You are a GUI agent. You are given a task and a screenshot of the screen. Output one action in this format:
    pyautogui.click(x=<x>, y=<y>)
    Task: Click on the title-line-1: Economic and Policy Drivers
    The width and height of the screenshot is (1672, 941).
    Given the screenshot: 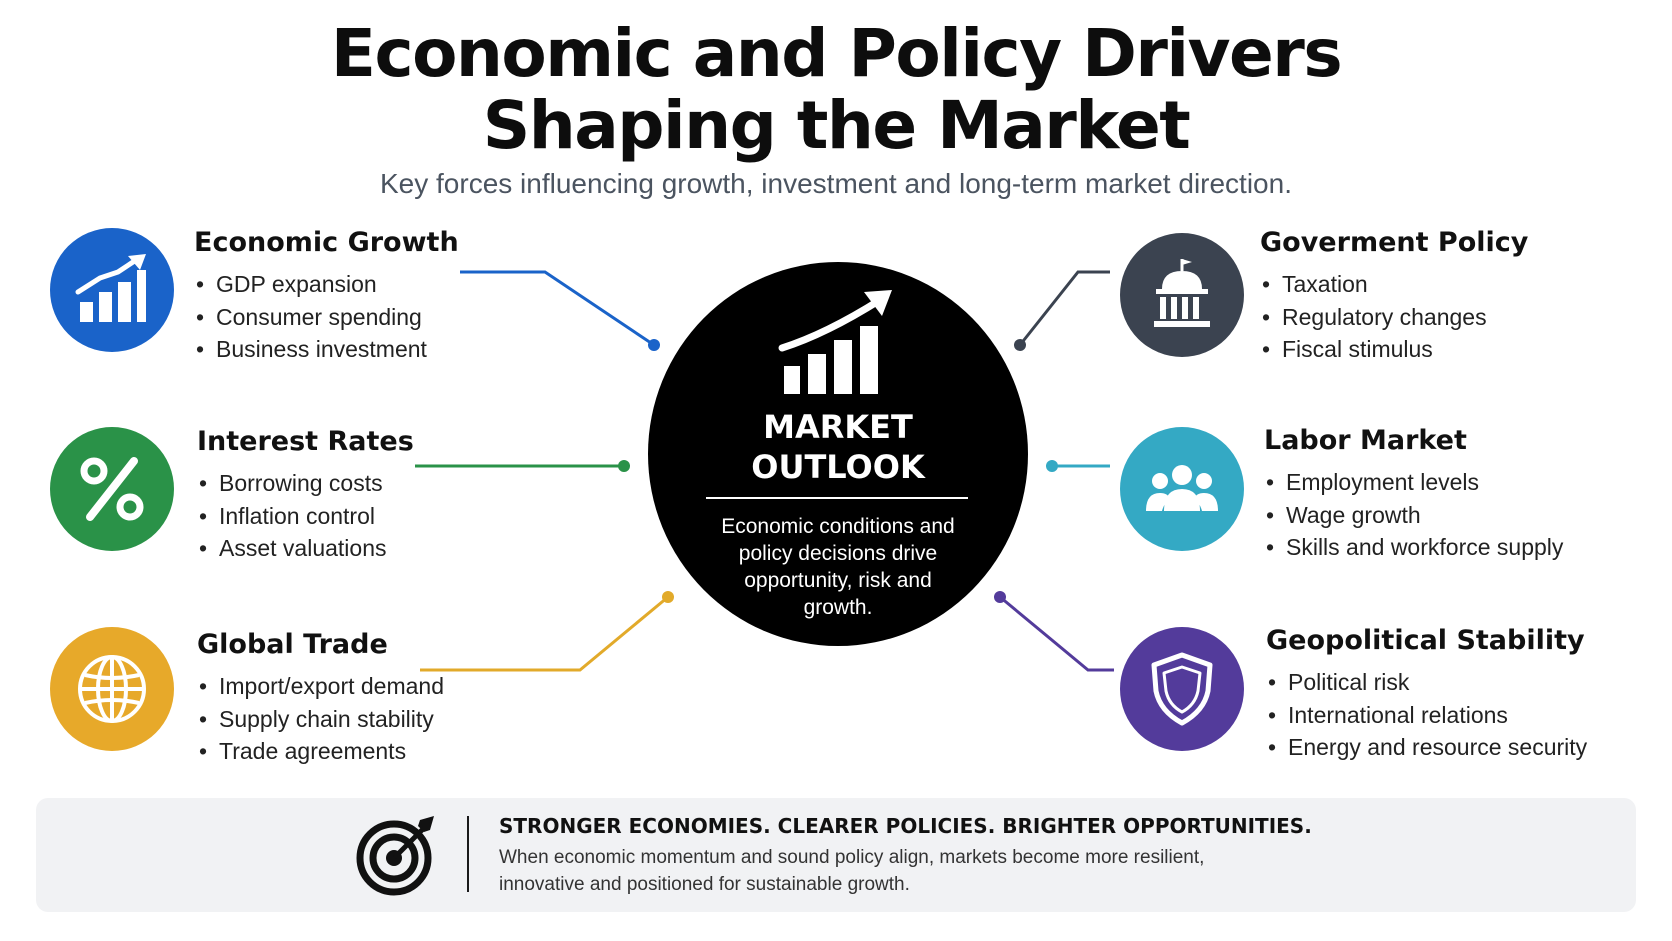 What is the action you would take?
    pyautogui.click(x=836, y=53)
    